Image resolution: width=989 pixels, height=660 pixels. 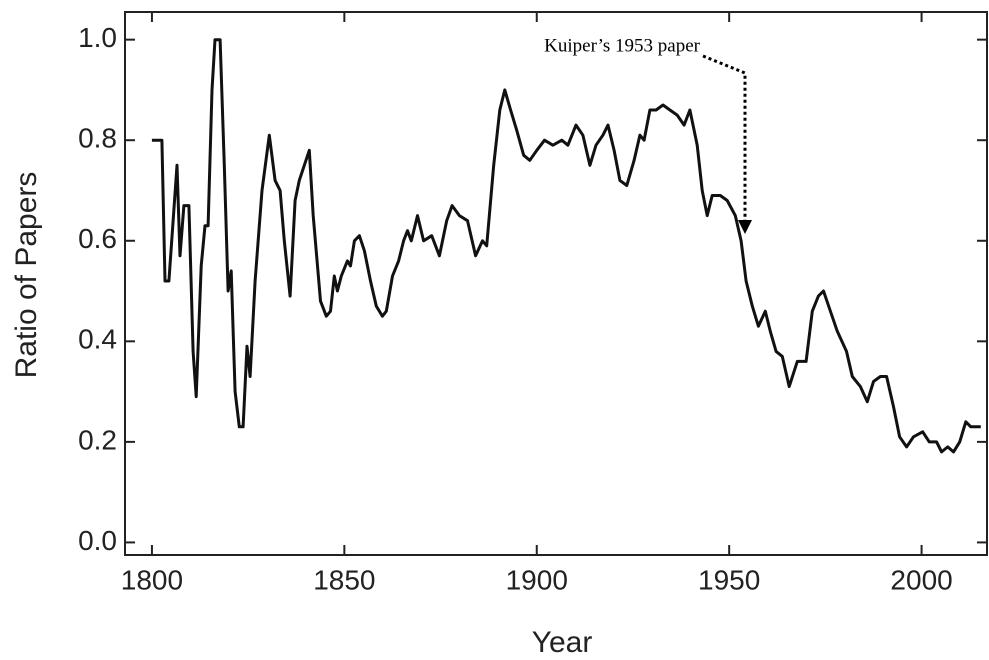 I want to click on y-tick-label: 0.4, so click(x=97, y=339).